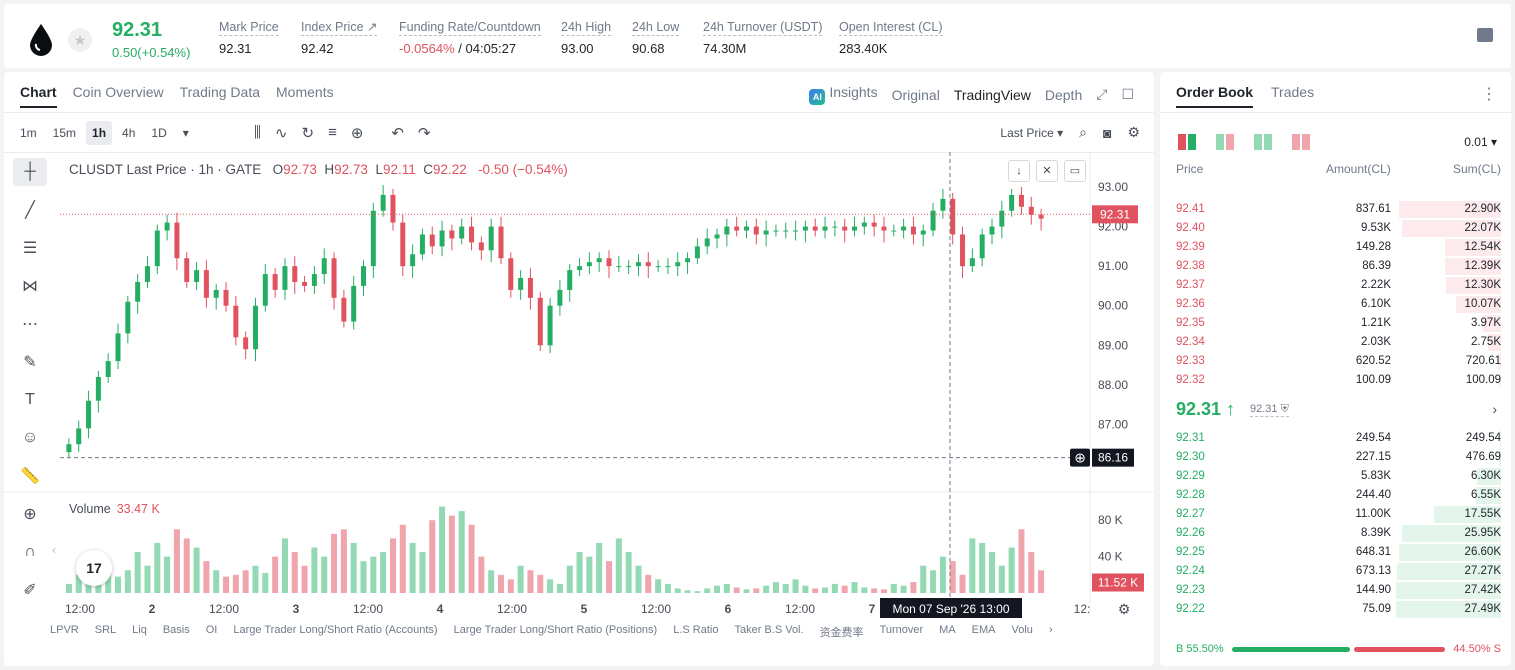 Image resolution: width=1515 pixels, height=670 pixels. I want to click on emoji-icon: ☺, so click(30, 437).